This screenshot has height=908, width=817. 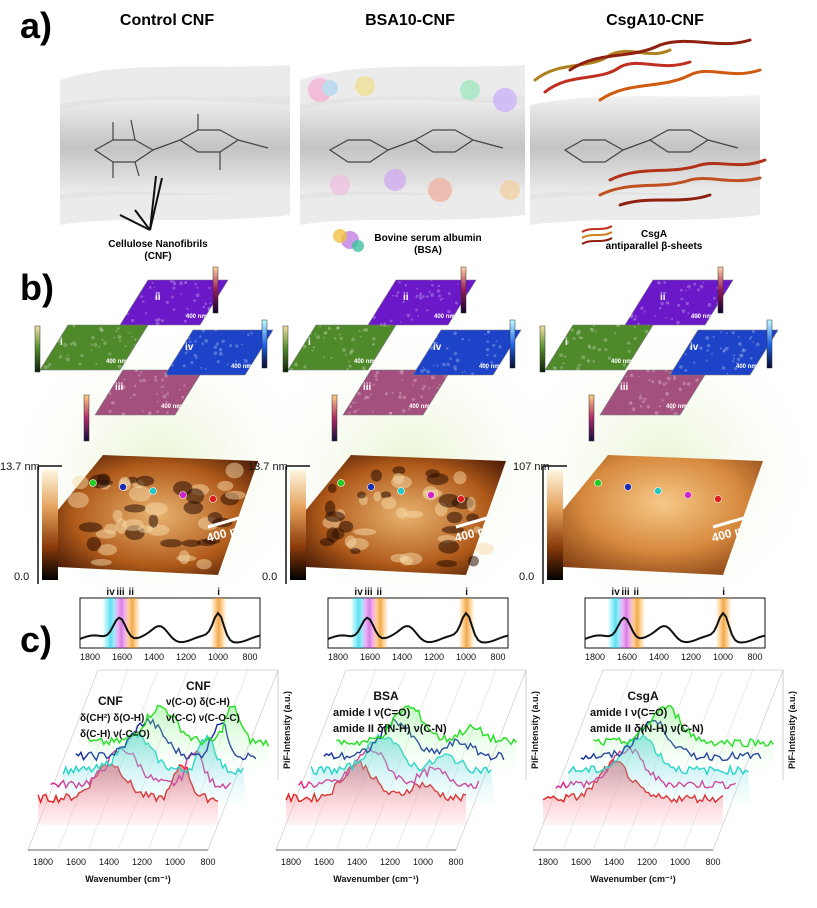 What do you see at coordinates (632, 879) in the screenshot?
I see `spectra-x-axis-title: Wavenumber (cm⁻¹)` at bounding box center [632, 879].